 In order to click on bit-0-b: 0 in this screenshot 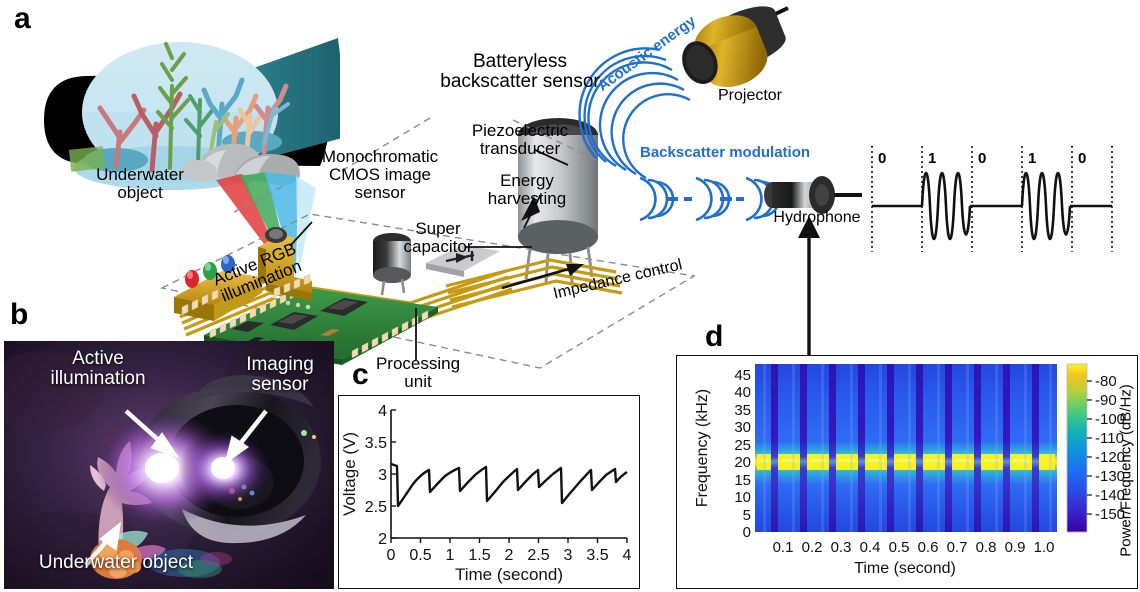, I will do `click(982, 158)`.